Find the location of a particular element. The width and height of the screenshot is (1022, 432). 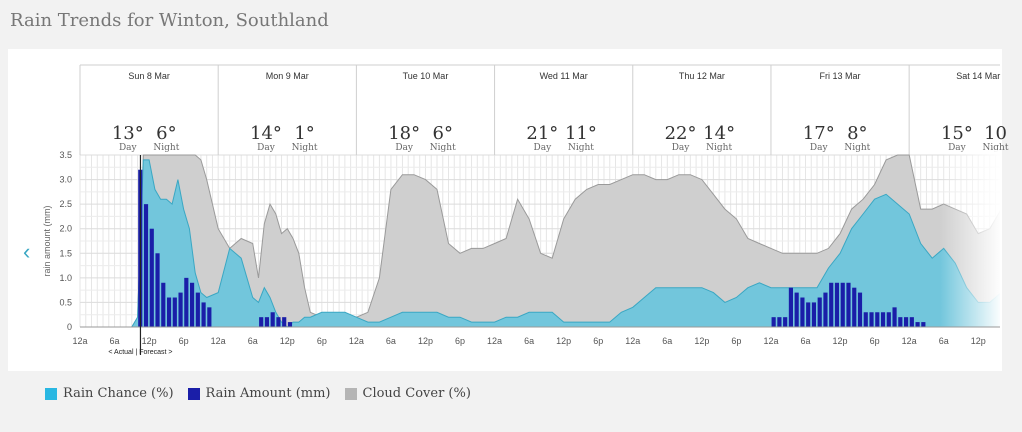

y-axis-label: rain amount (mm) is located at coordinates (47, 240).